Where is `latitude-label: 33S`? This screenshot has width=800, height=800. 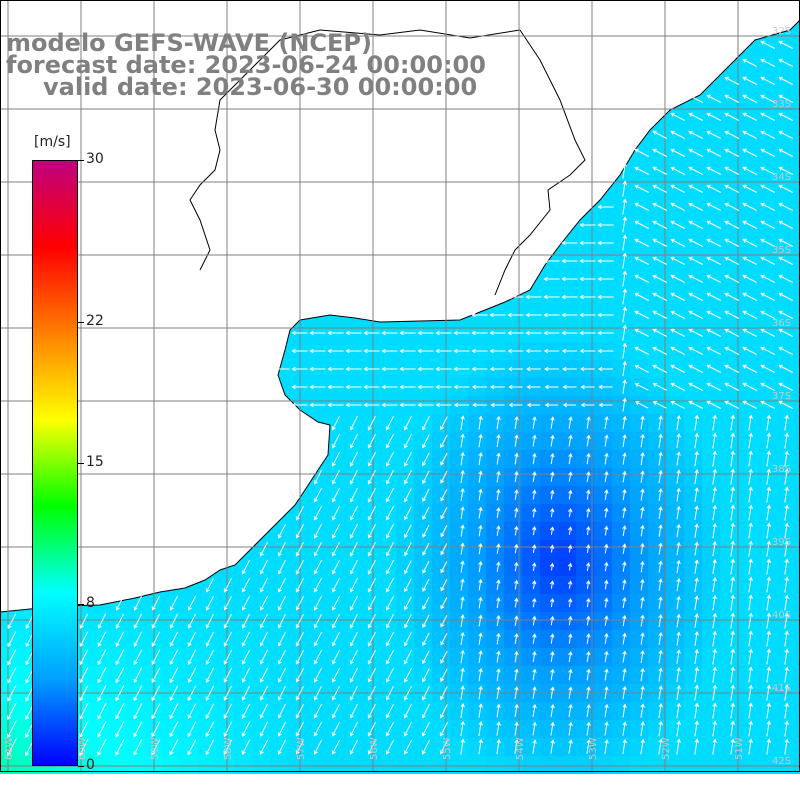
latitude-label: 33S is located at coordinates (781, 104).